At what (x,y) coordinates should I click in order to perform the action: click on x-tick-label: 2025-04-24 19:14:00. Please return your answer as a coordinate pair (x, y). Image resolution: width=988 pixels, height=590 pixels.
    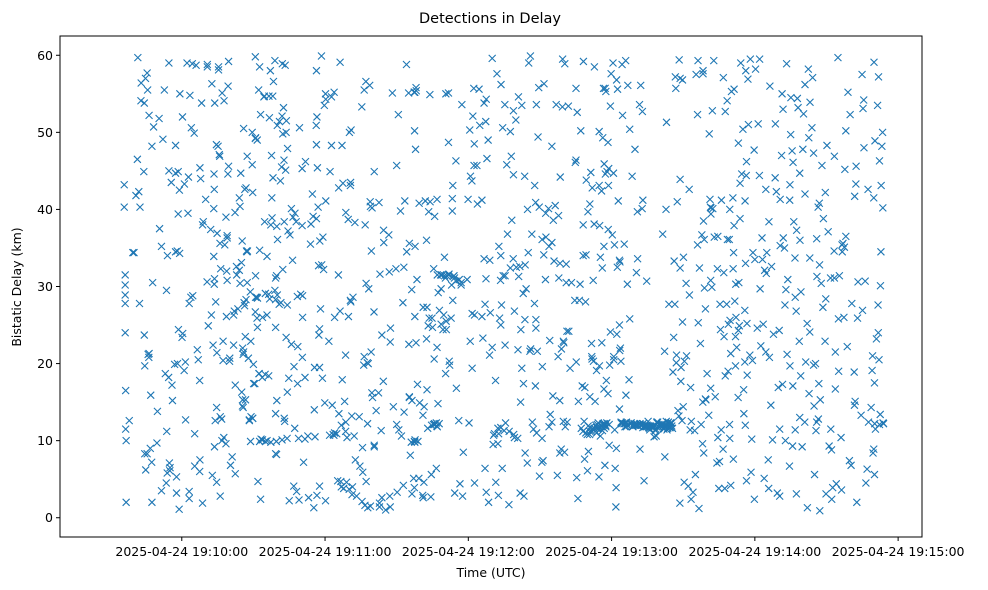
    Looking at the image, I should click on (754, 551).